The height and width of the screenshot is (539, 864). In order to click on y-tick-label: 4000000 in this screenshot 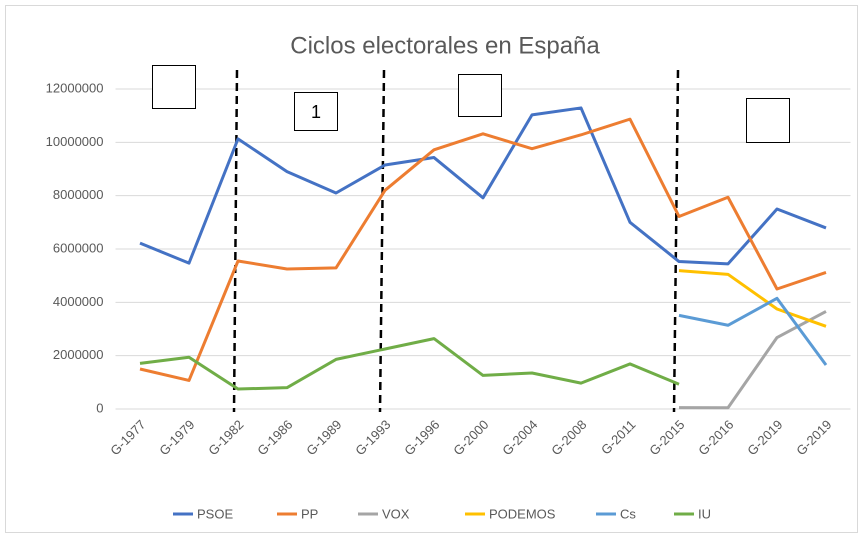, I will do `click(78, 301)`.